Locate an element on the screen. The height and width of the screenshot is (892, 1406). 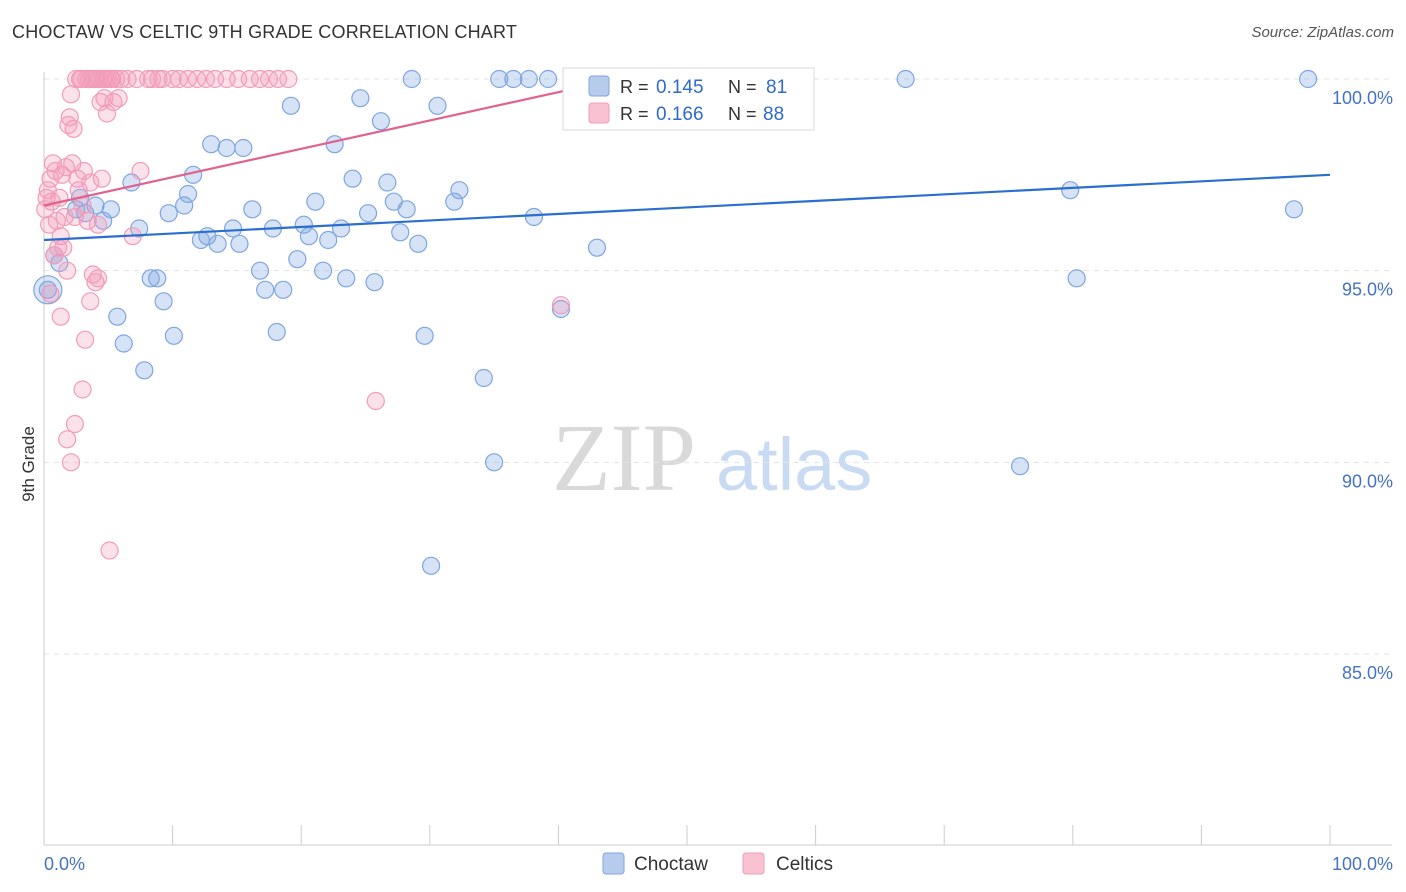
bottom-legend-label-choctaw: Choctaw is located at coordinates (671, 864).